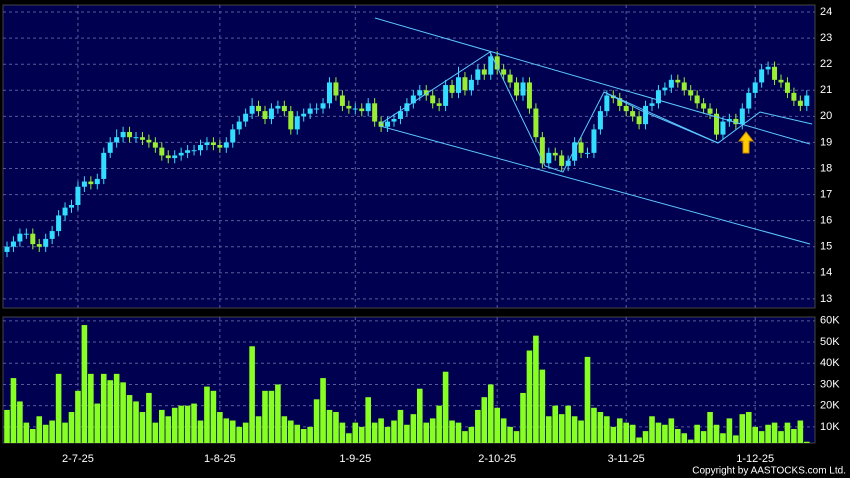 This screenshot has width=850, height=478. What do you see at coordinates (826, 247) in the screenshot?
I see `y-tick-label: 15` at bounding box center [826, 247].